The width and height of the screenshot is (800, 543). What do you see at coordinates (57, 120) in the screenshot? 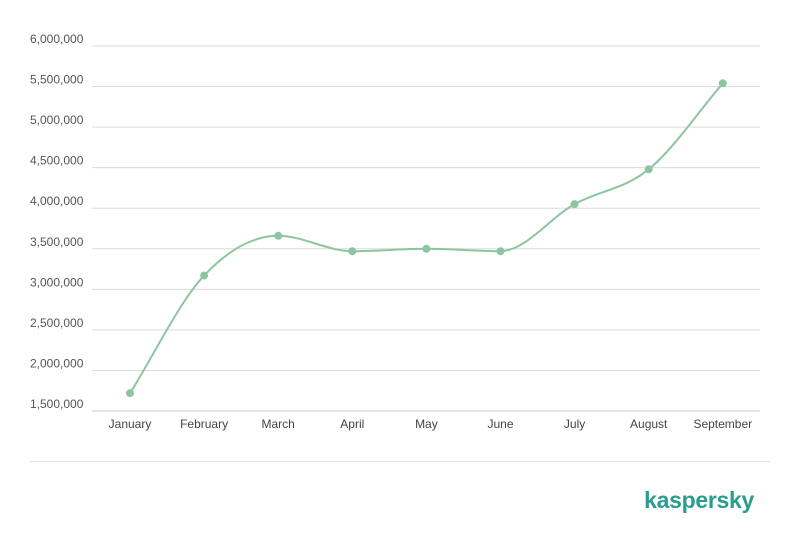
I see `y-tick-label: 5,000,000` at bounding box center [57, 120].